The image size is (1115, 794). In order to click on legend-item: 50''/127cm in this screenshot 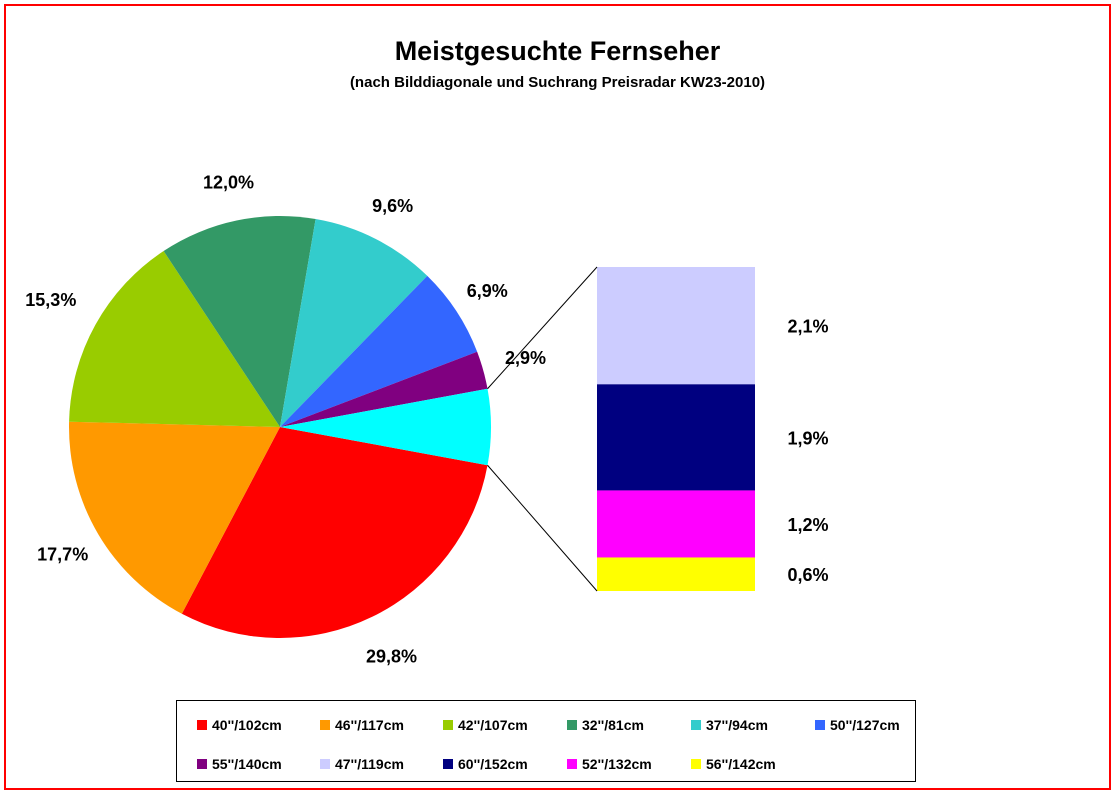, I will do `click(857, 725)`.